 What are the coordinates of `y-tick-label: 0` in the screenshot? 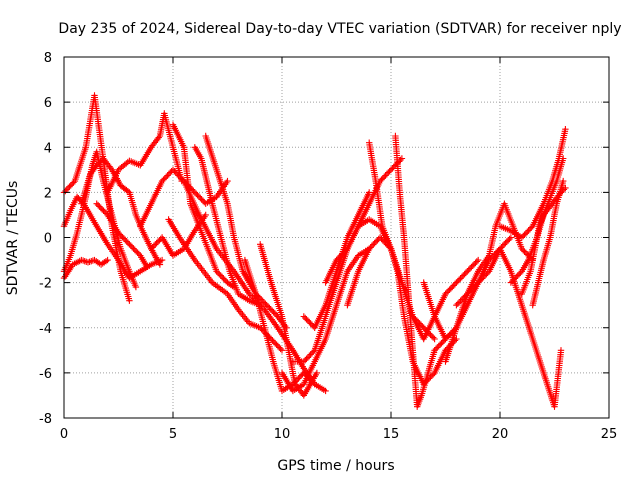 It's located at (48, 239).